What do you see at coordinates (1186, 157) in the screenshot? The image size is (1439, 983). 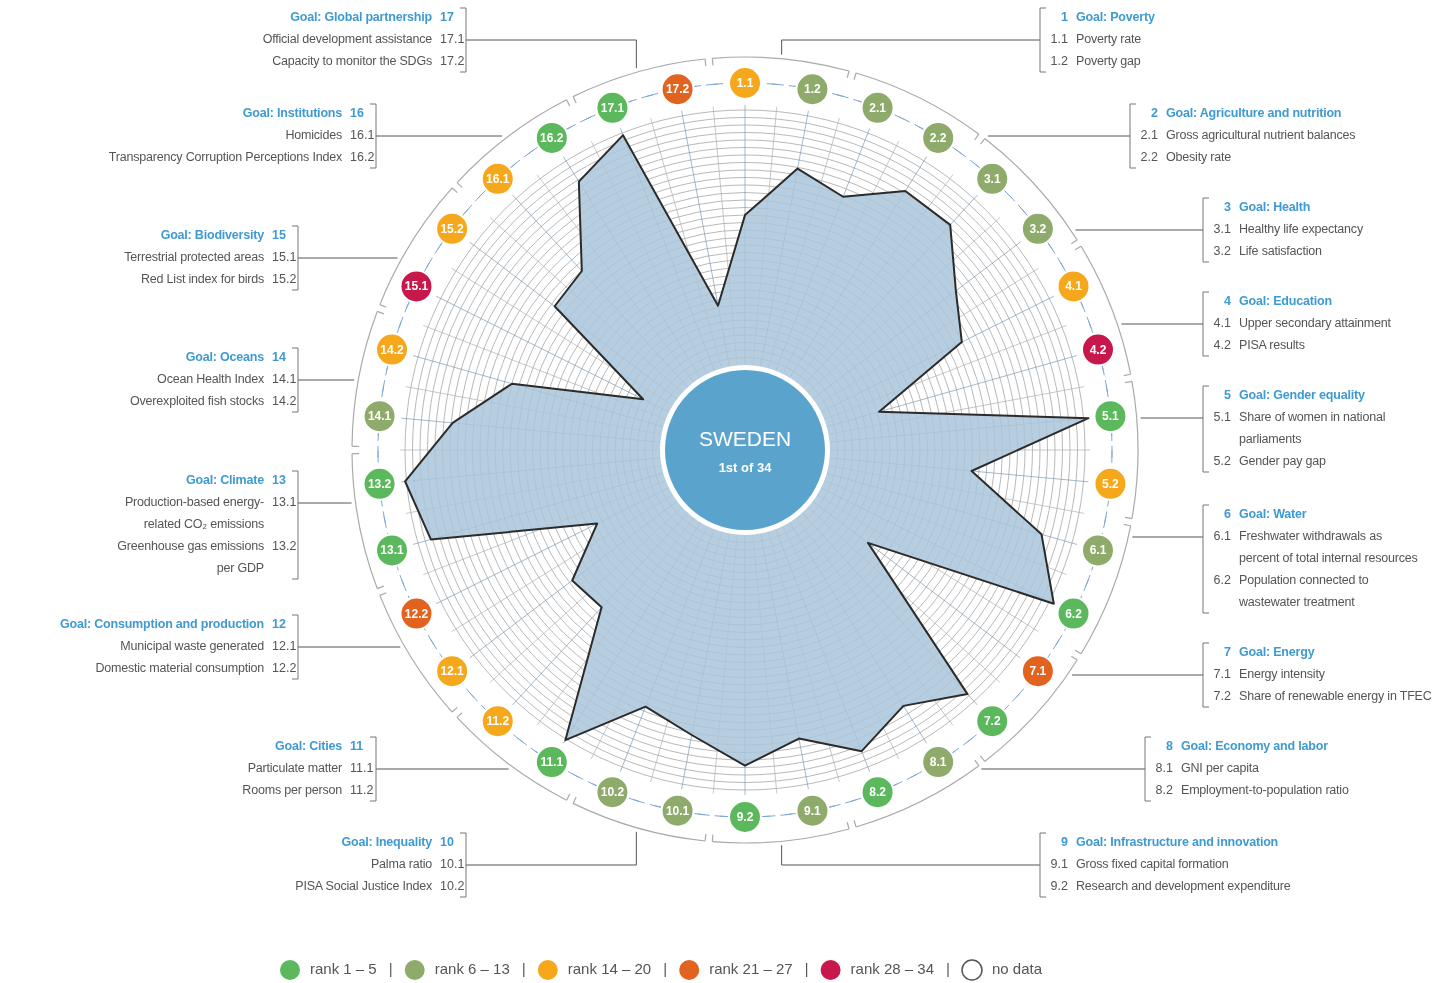 I see `text: 2.2 Obesity rate` at bounding box center [1186, 157].